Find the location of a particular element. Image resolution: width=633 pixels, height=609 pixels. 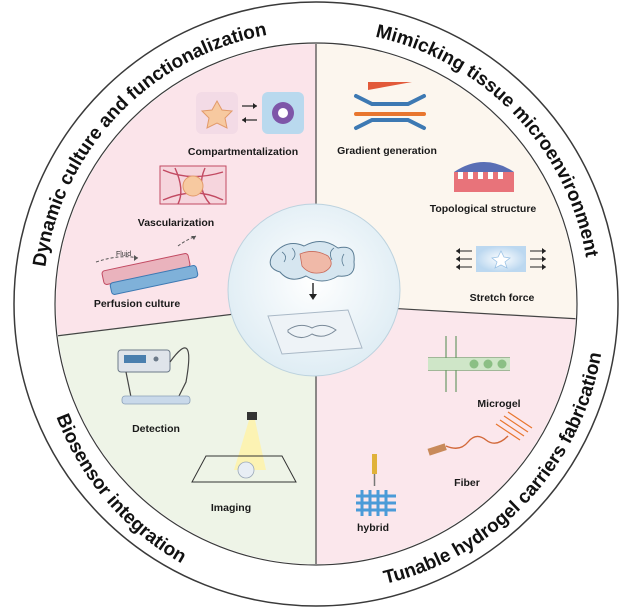

topology-dome-icon is located at coordinates (484, 167).